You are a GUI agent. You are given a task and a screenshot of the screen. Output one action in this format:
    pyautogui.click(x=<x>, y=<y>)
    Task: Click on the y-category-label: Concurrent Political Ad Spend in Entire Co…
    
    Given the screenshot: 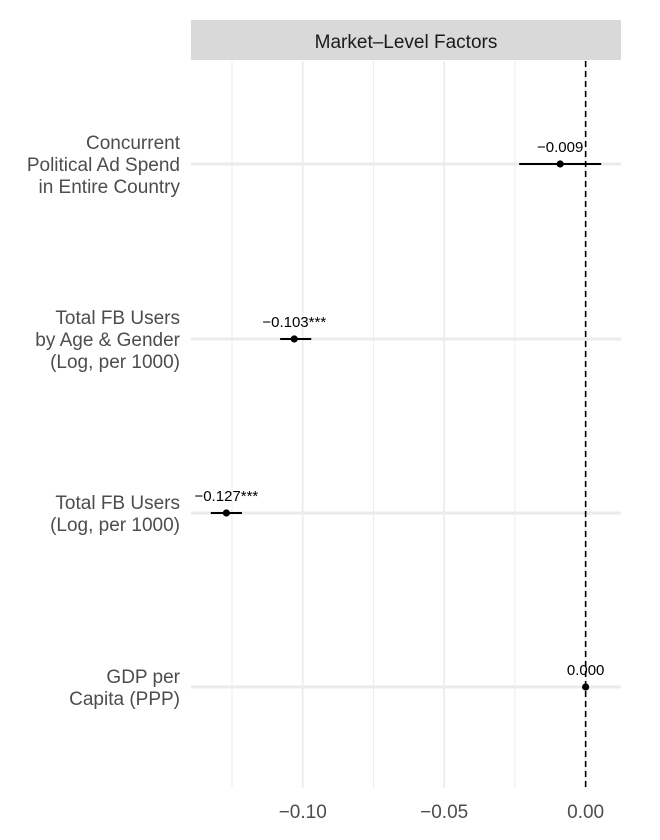 What is the action you would take?
    pyautogui.click(x=104, y=165)
    